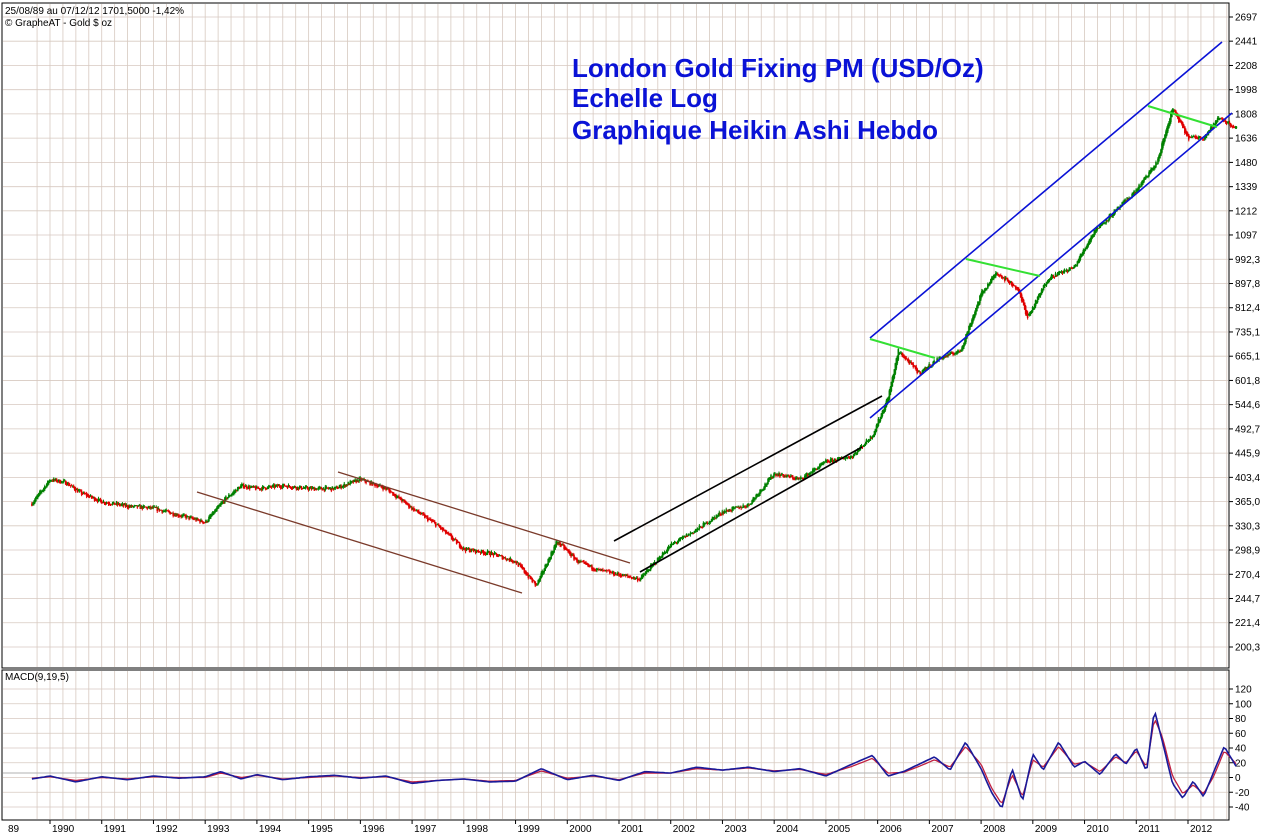  I want to click on price-tick-label: 1097, so click(1246, 235).